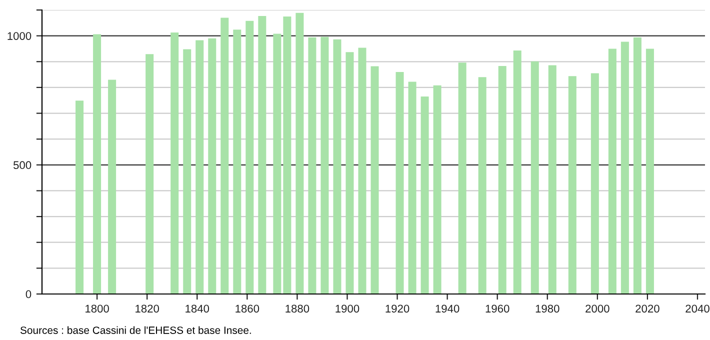 The image size is (710, 340). I want to click on x-tick-label: 1900, so click(348, 308).